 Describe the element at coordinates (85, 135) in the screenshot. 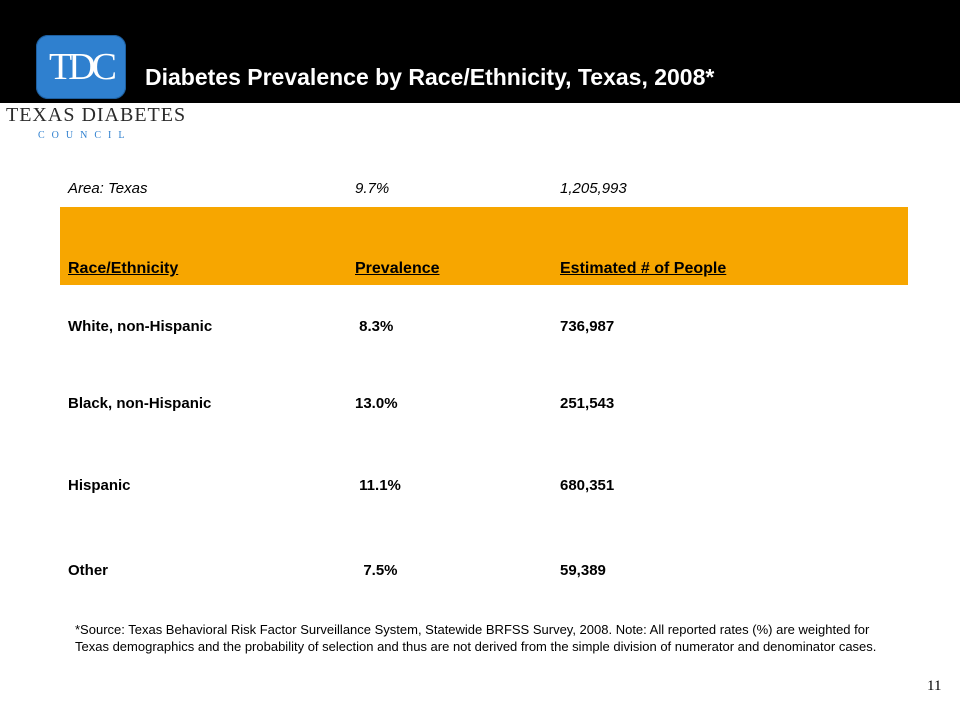

I see `wordmark-line2: COUNCIL` at that location.